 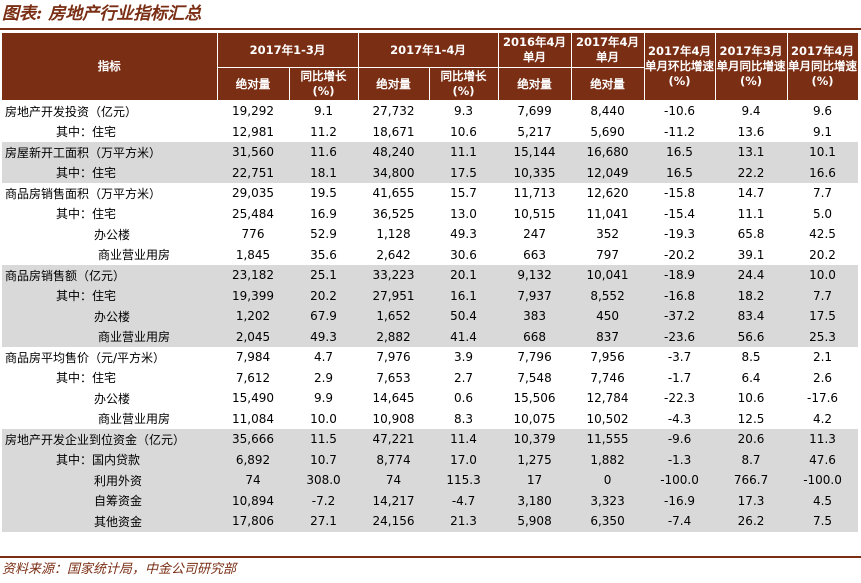 I want to click on table-cell: 29,035, so click(x=253, y=193).